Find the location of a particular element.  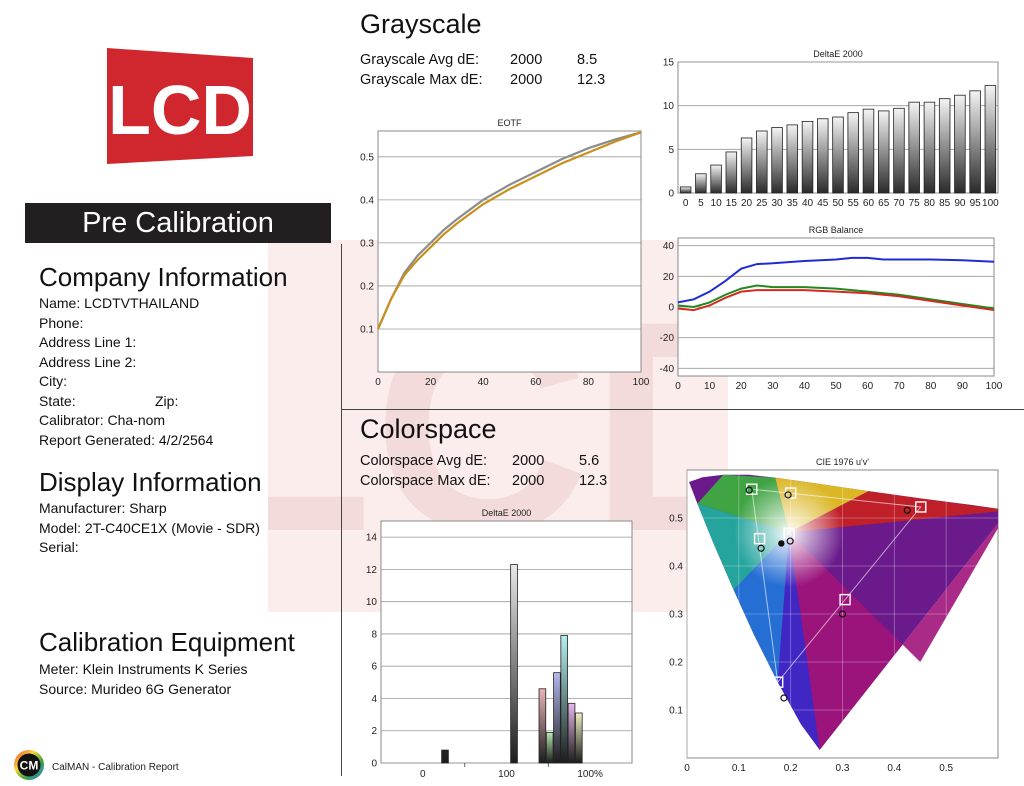

cie-title: CIE 1976 u'v' is located at coordinates (842, 462).